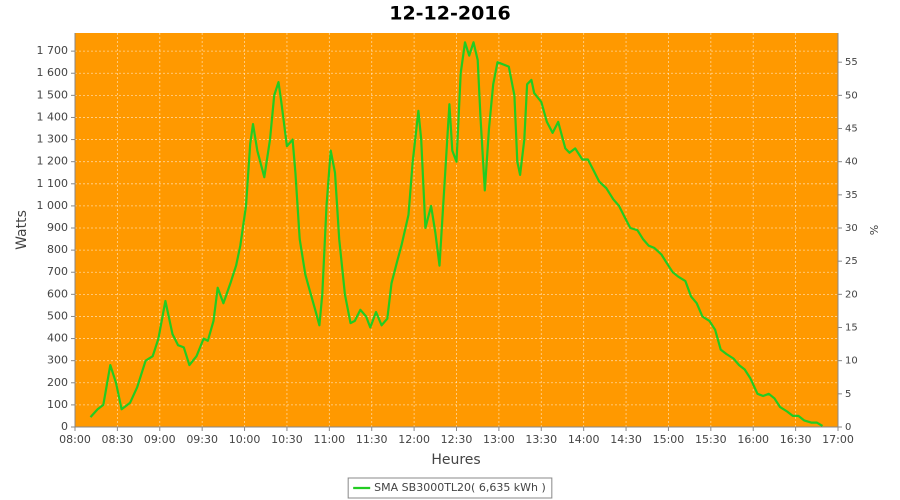 The width and height of the screenshot is (900, 500). I want to click on x-tick-label: 13:30, so click(541, 439).